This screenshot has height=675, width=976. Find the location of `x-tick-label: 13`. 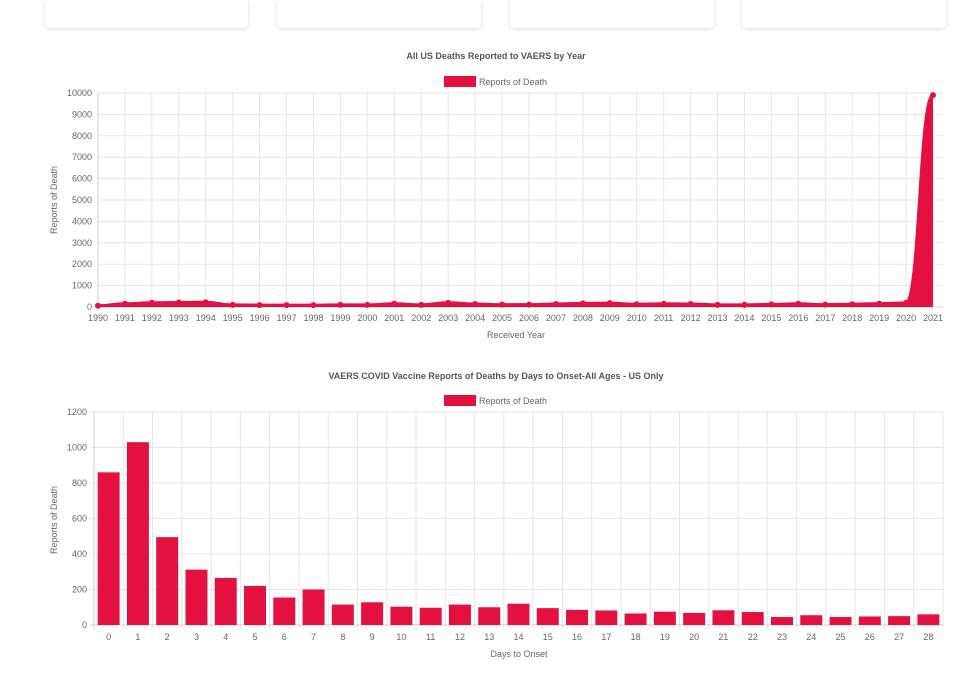

x-tick-label: 13 is located at coordinates (489, 637).